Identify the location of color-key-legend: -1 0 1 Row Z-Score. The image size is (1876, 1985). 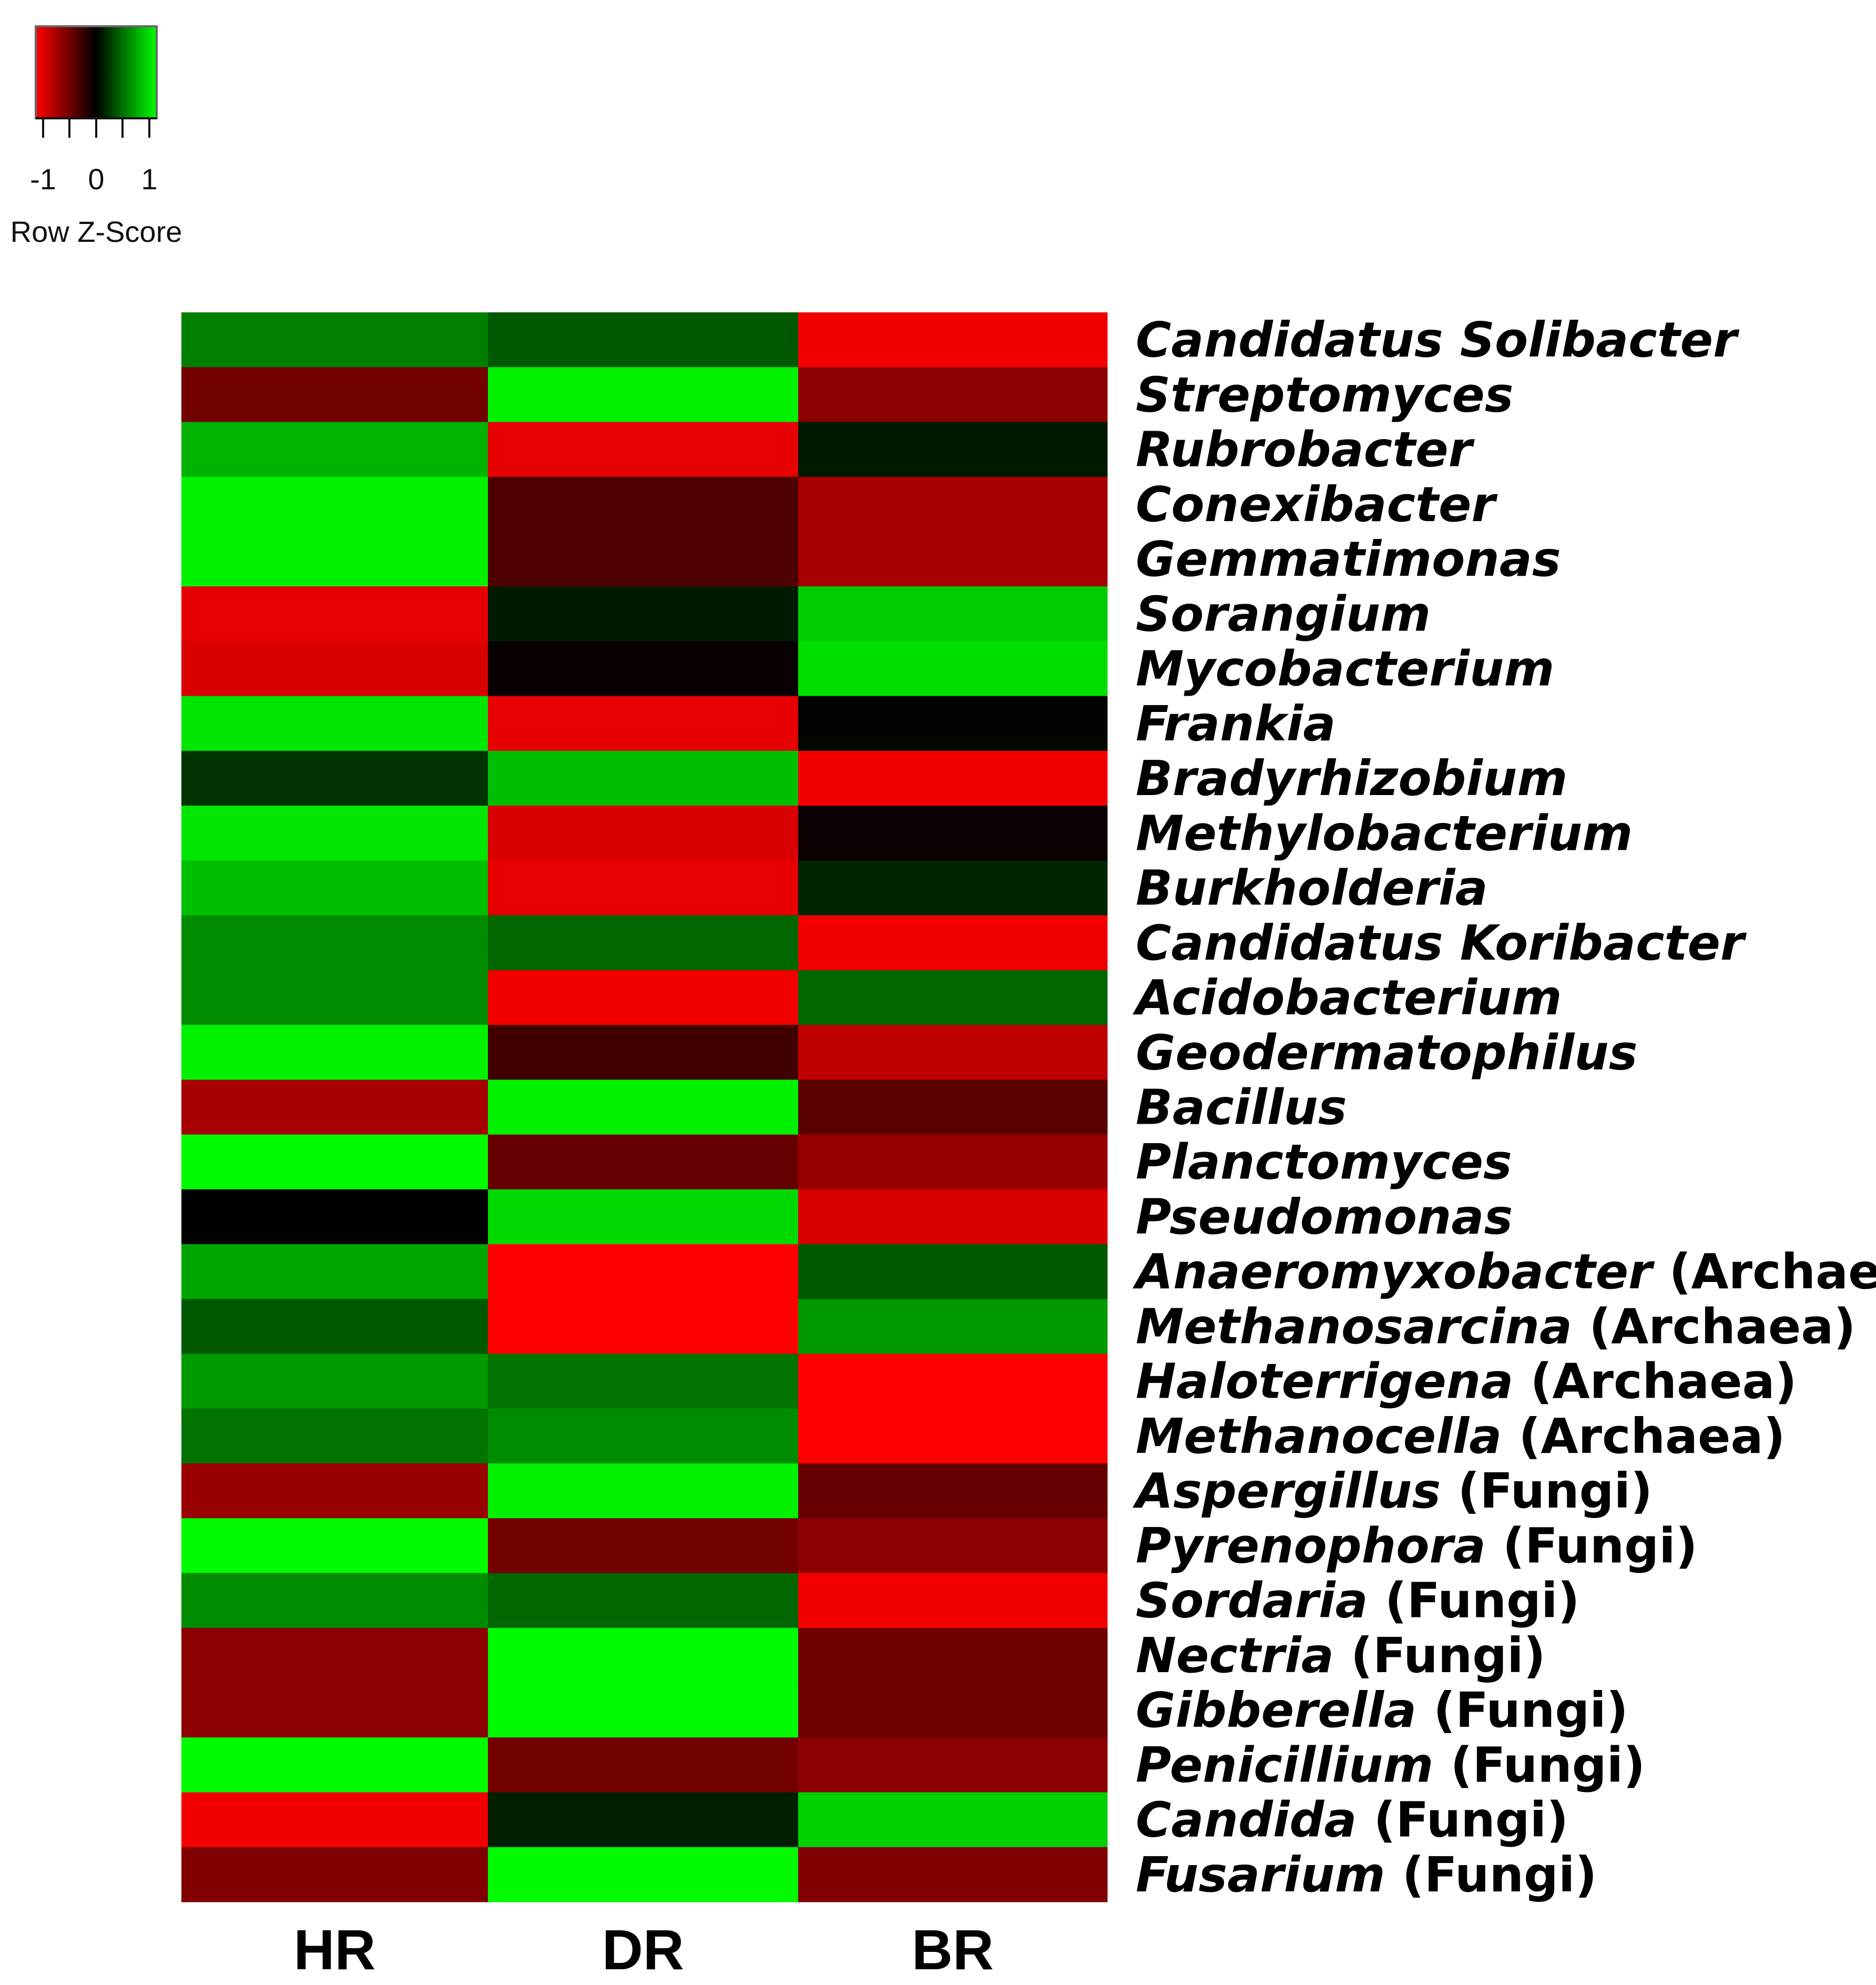
(96, 136).